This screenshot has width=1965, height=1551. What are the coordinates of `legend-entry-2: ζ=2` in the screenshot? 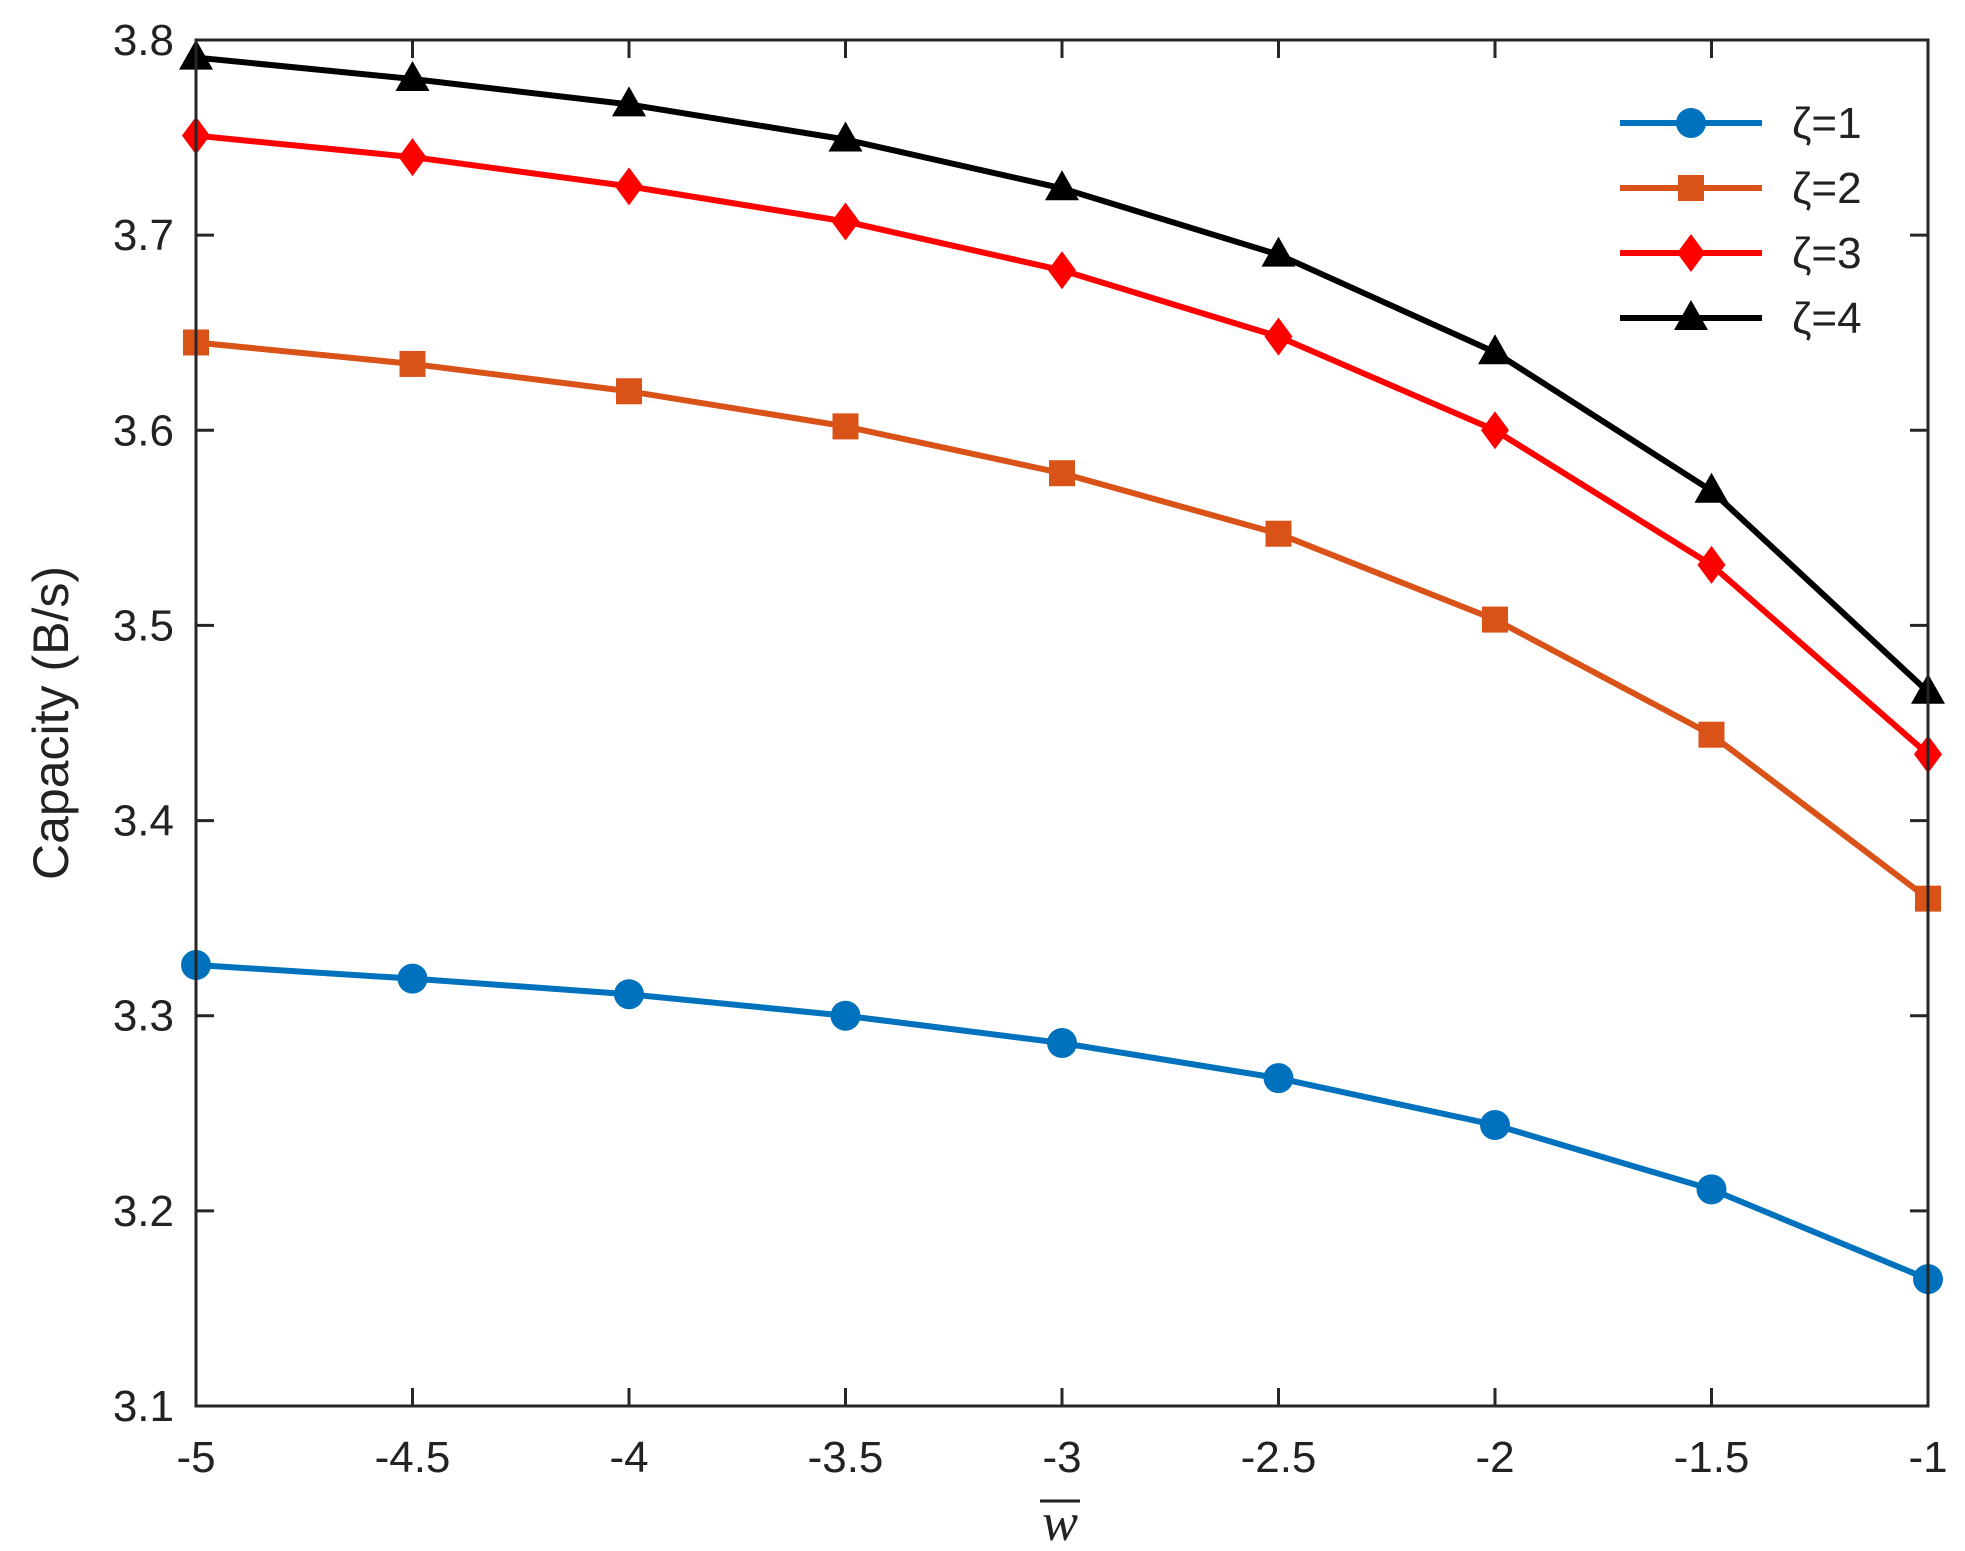 It's located at (1741, 188).